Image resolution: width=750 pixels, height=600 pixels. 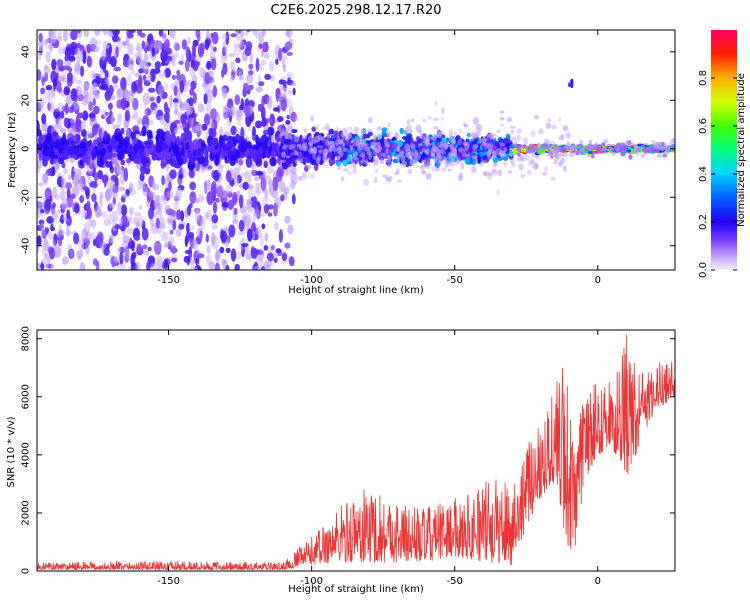 What do you see at coordinates (26, 338) in the screenshot?
I see `snr-y-tick-label: 8000` at bounding box center [26, 338].